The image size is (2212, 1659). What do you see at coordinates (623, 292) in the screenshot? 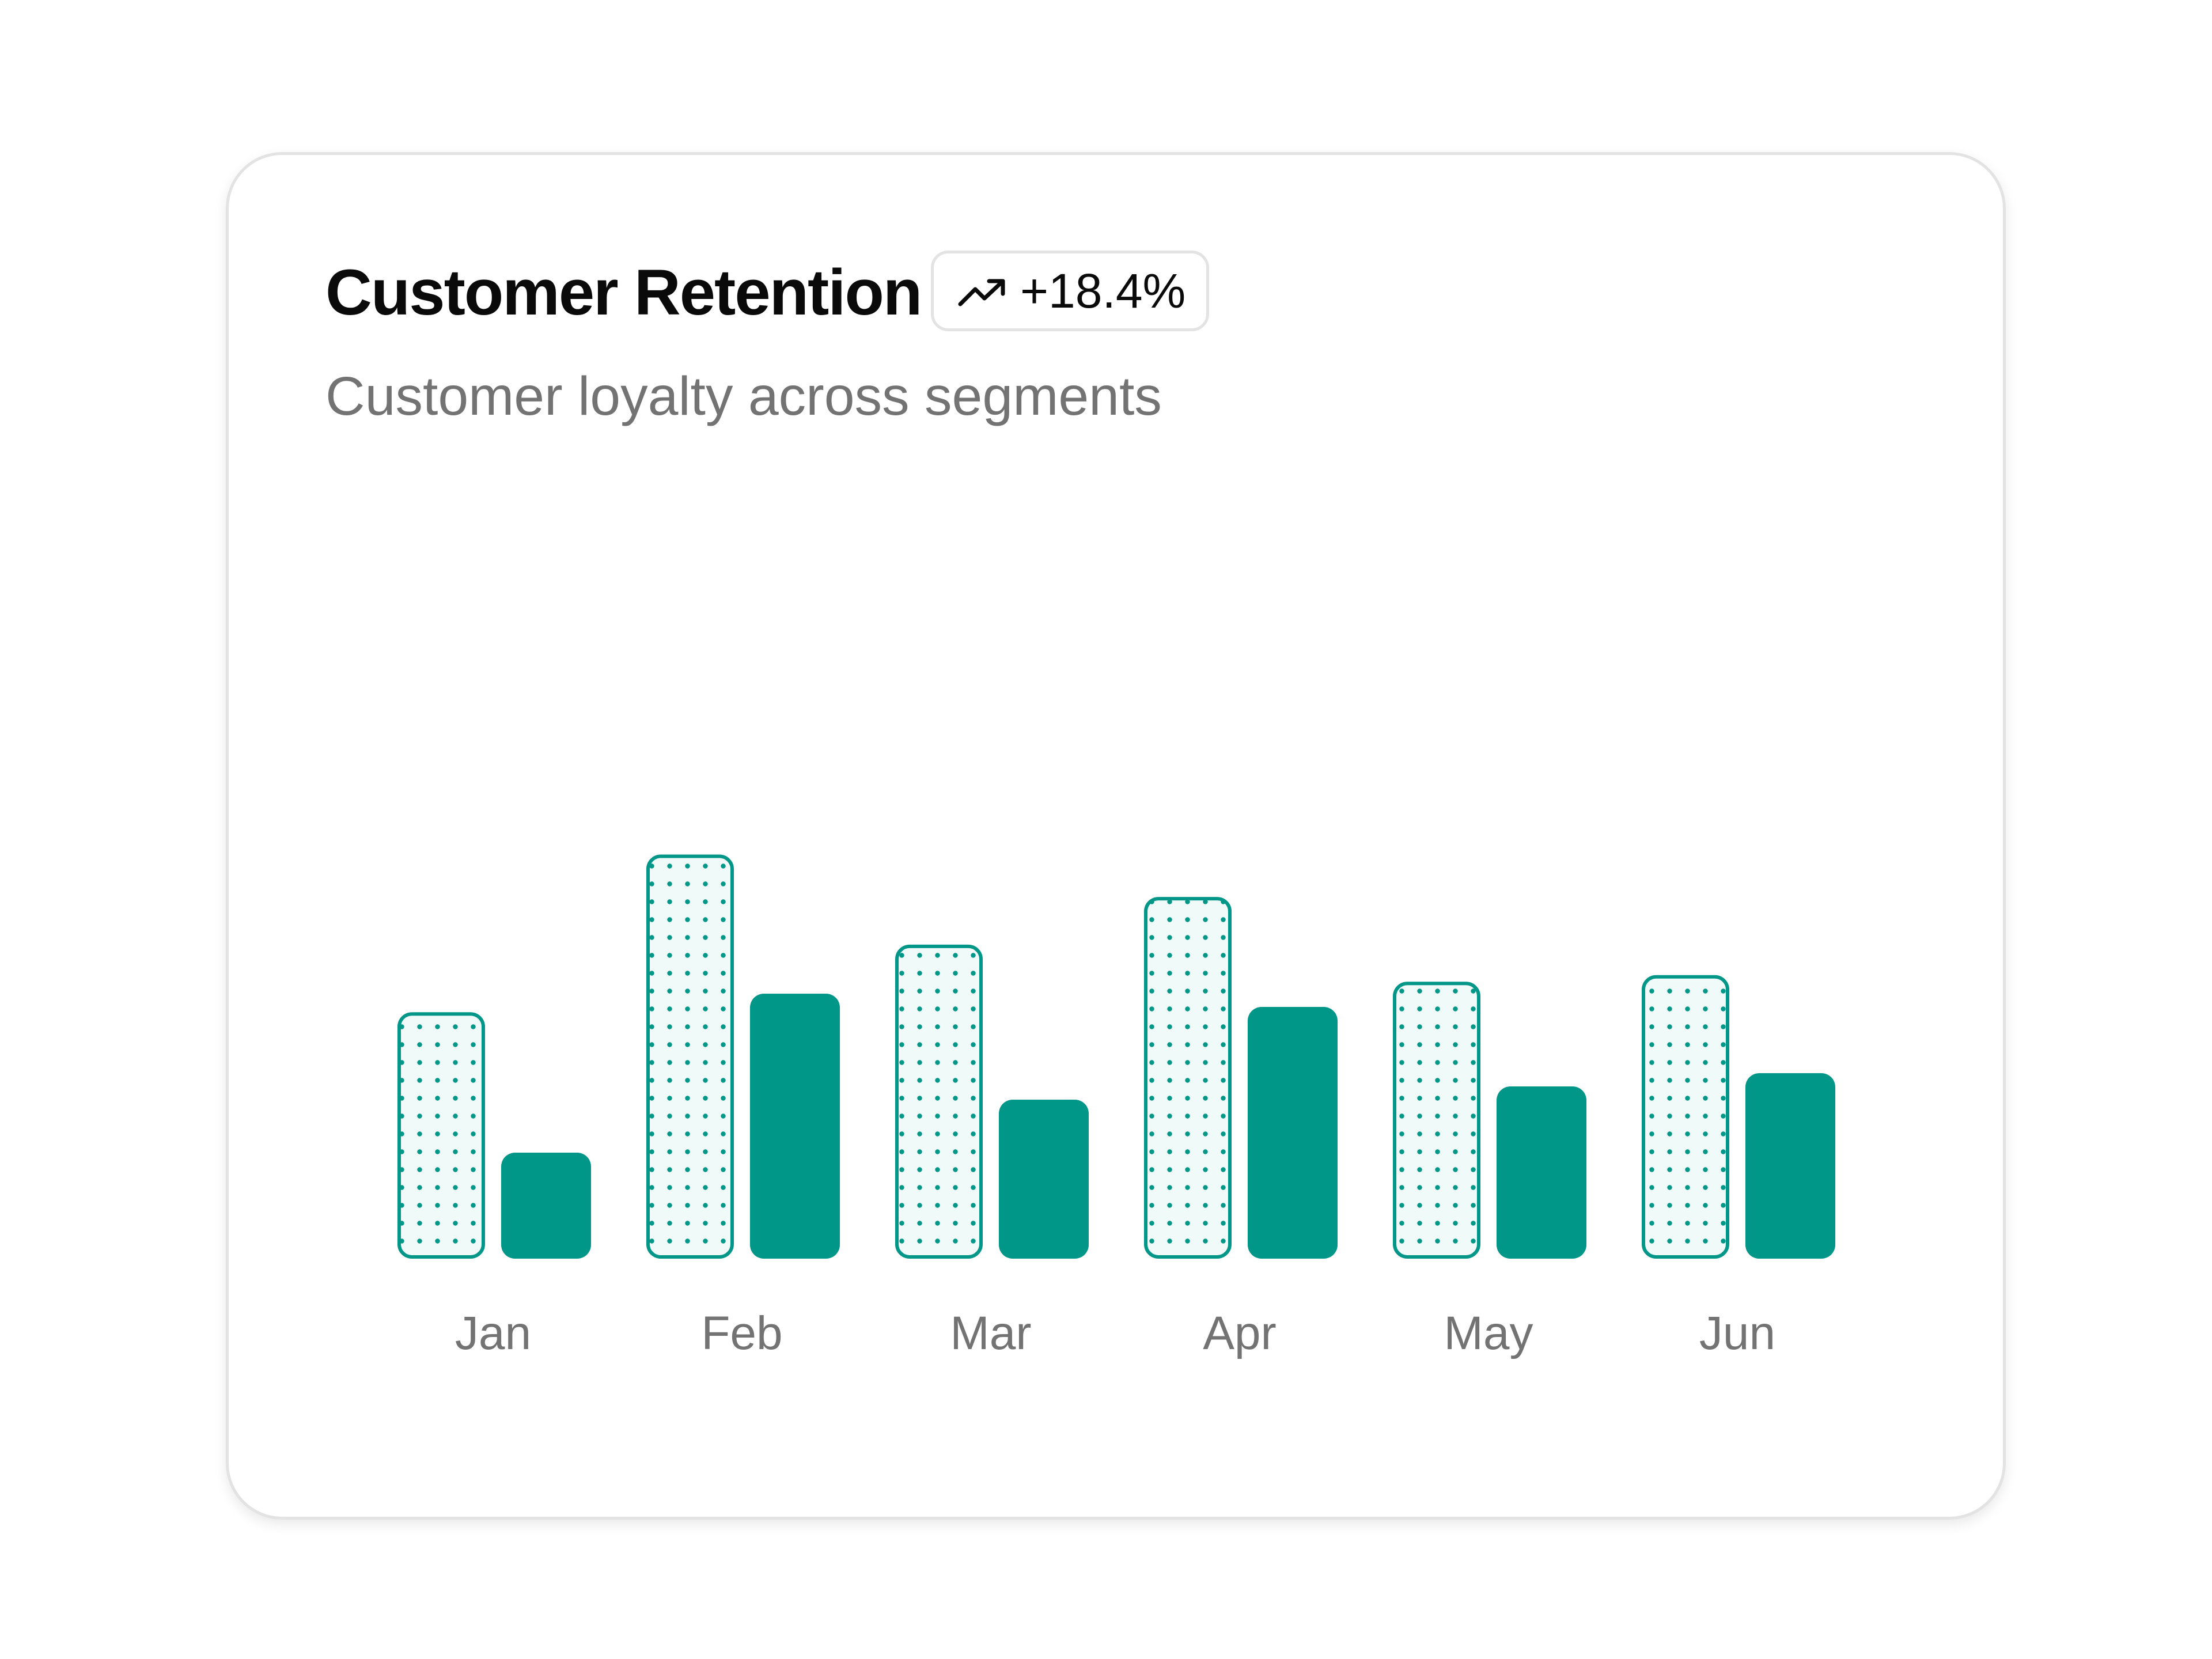
I see `card-title: Customer Retention` at bounding box center [623, 292].